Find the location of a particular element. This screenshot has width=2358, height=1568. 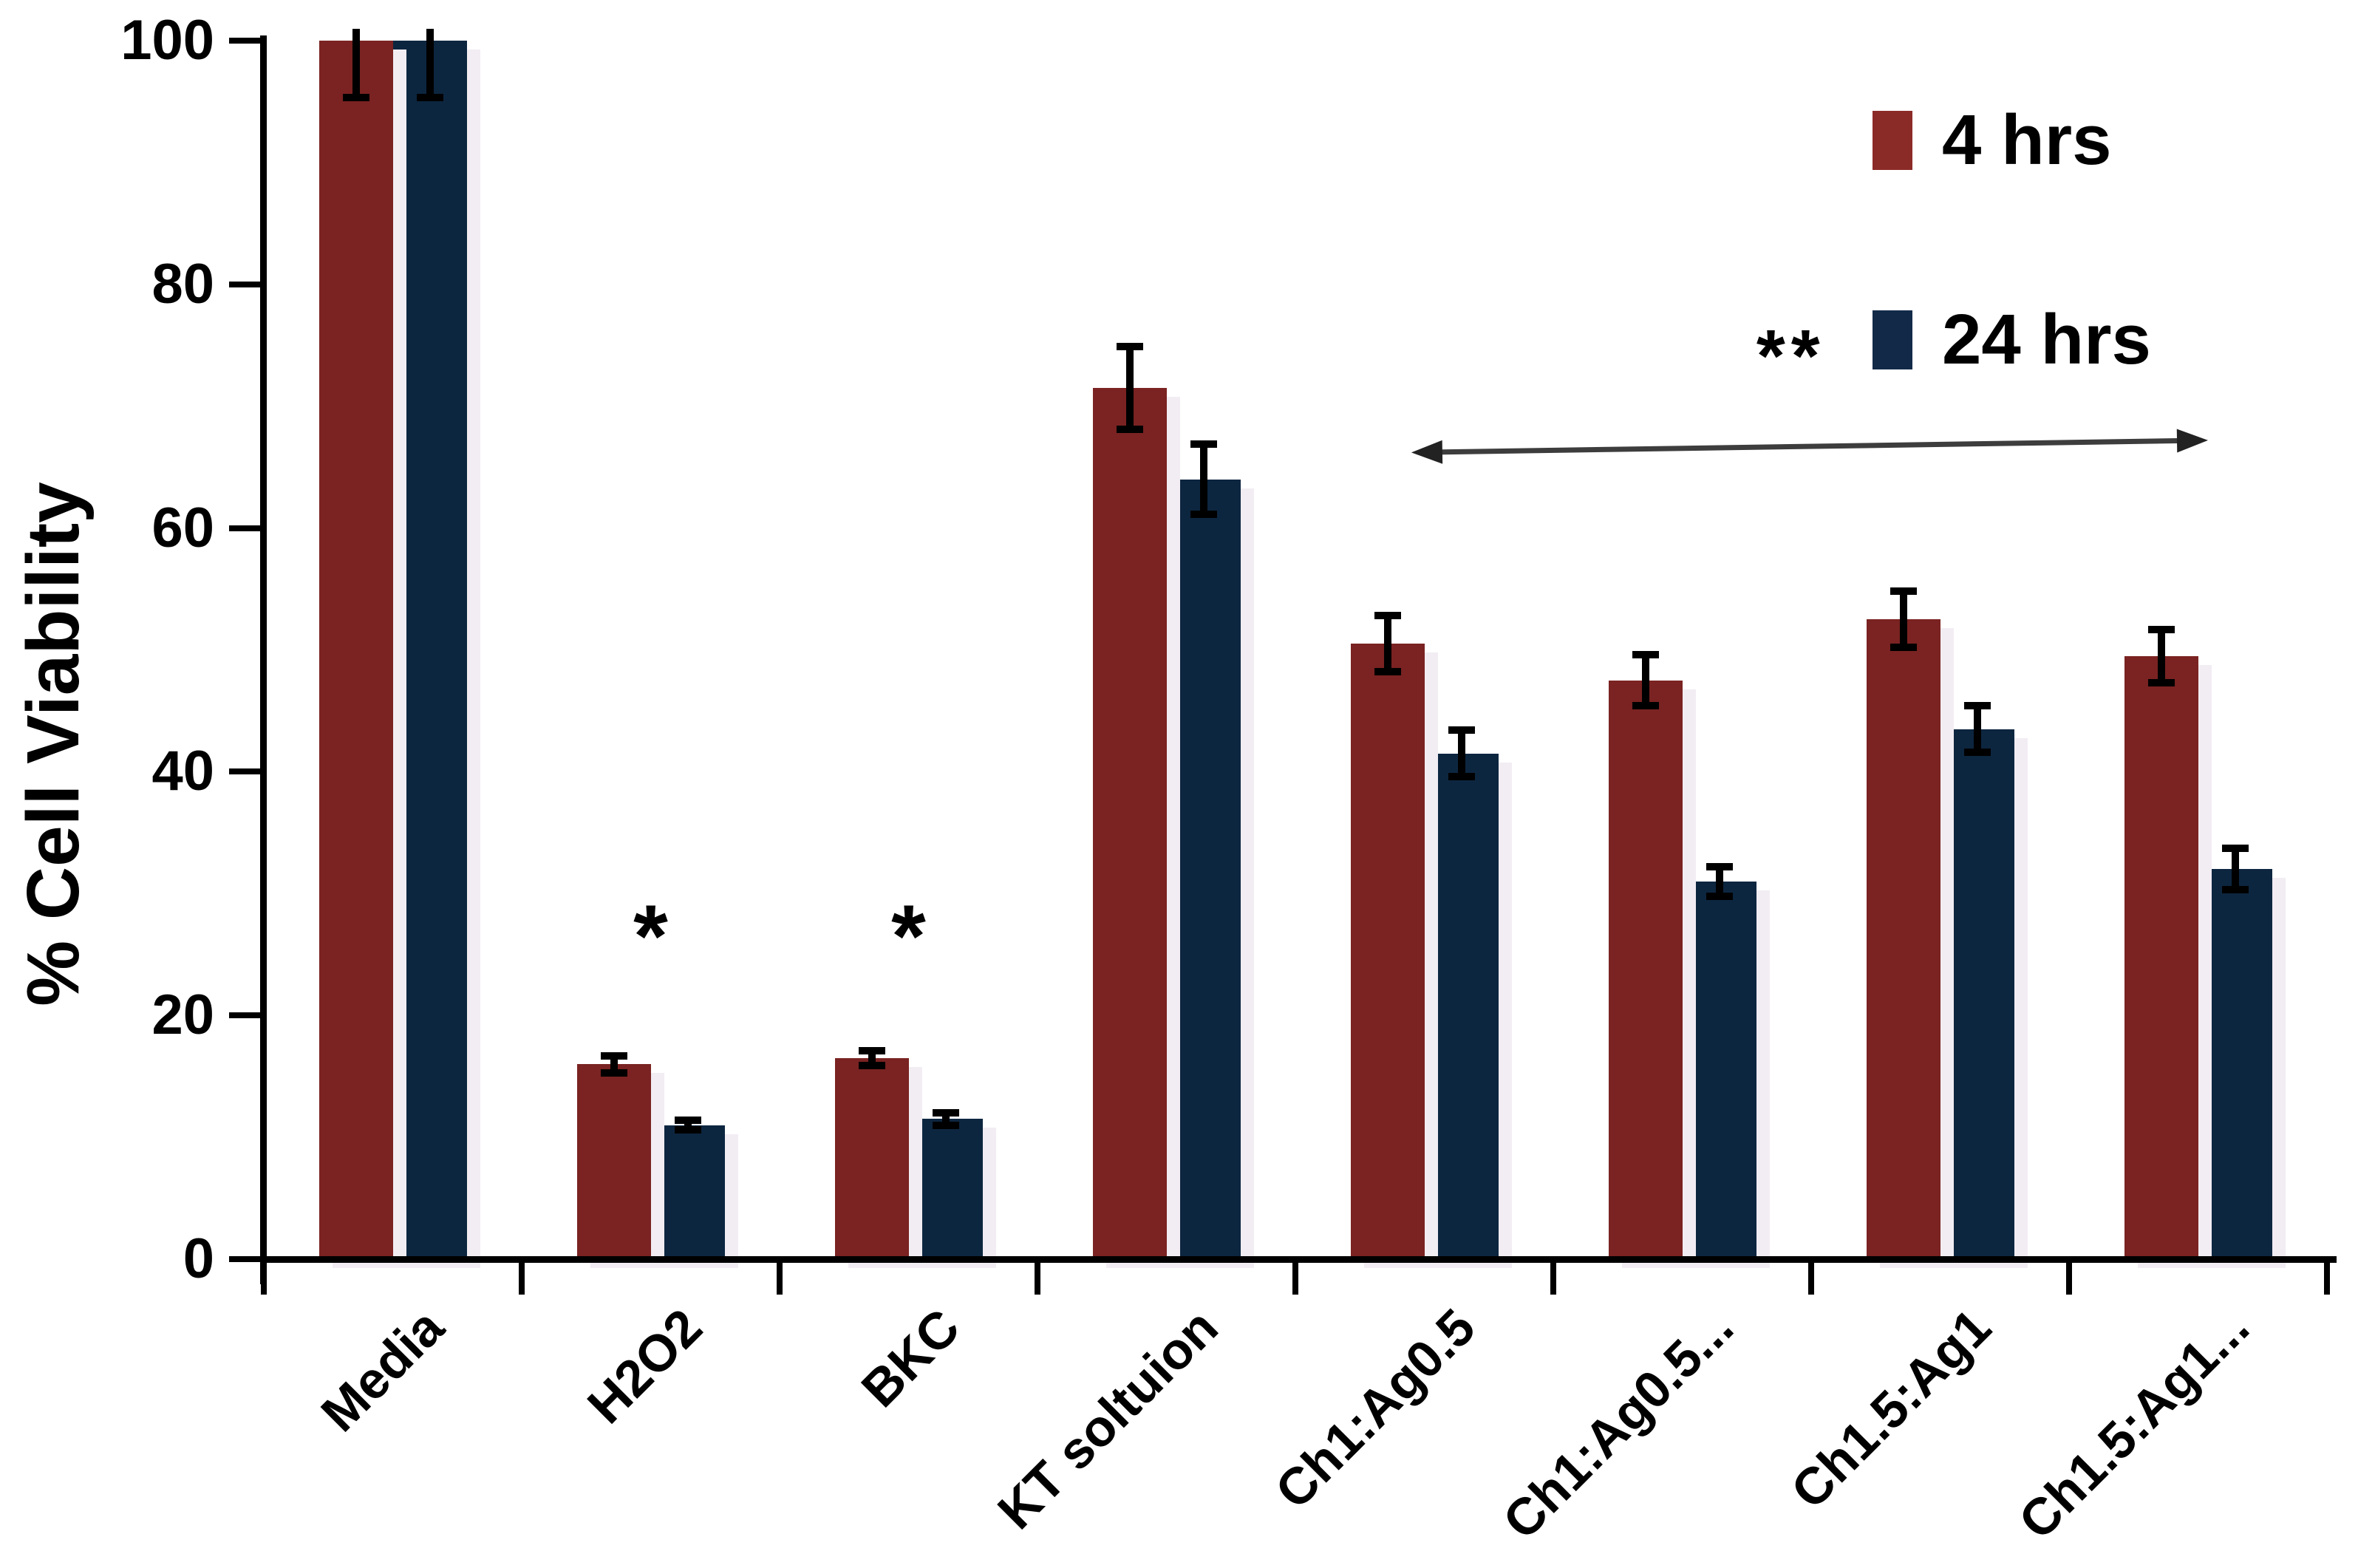

legend-swatch-24hrs is located at coordinates (1892, 339).